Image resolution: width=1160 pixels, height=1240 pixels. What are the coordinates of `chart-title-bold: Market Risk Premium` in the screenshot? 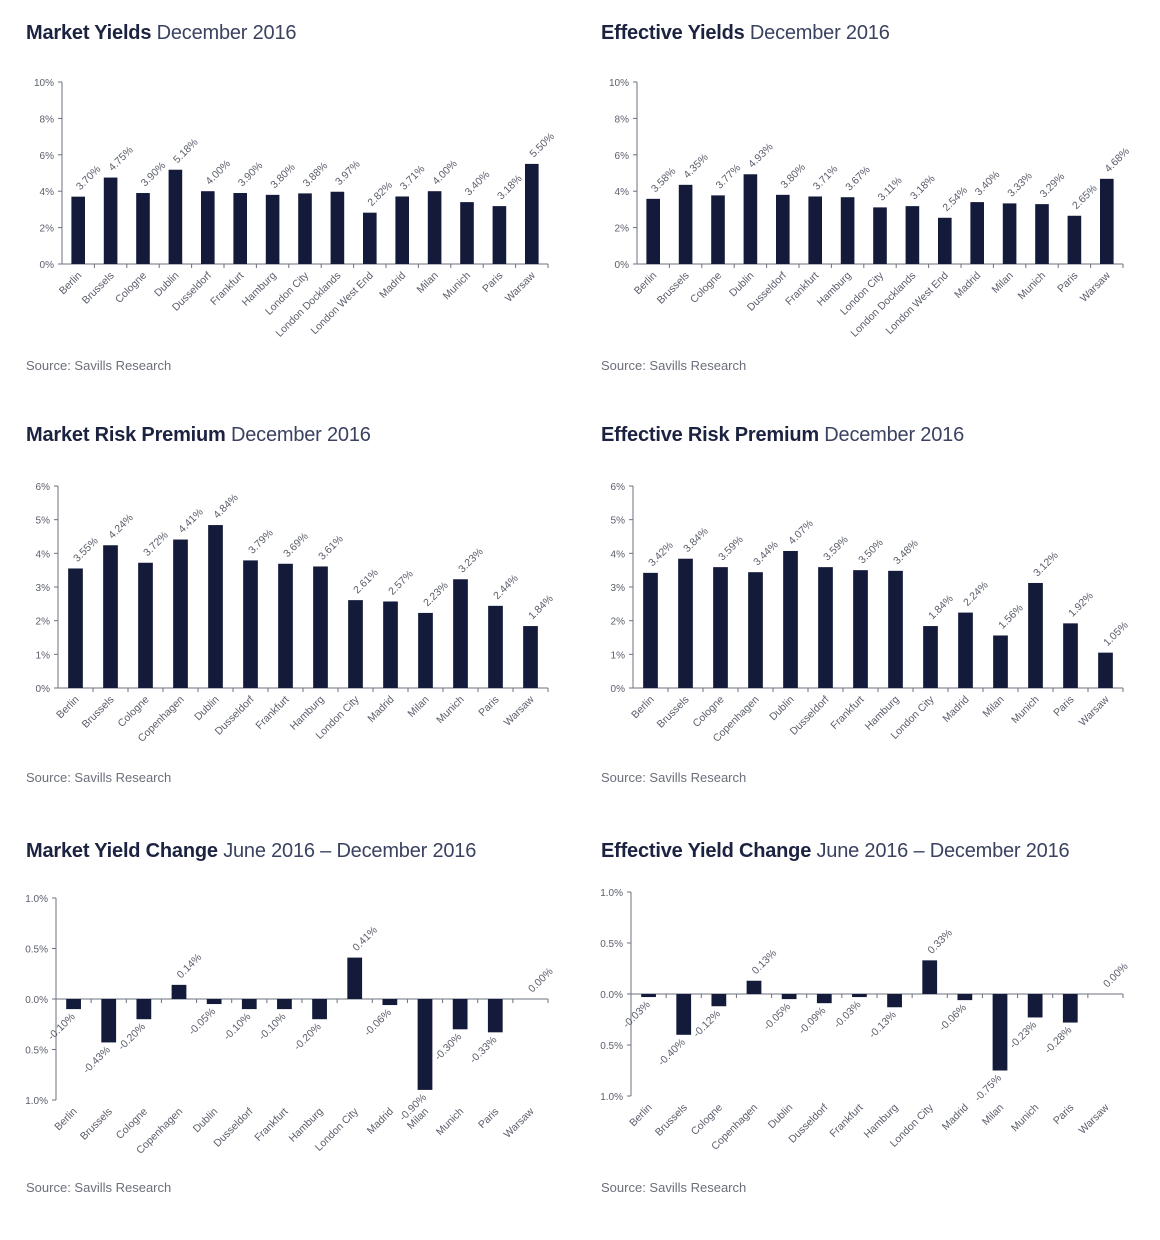 It's located at (126, 435).